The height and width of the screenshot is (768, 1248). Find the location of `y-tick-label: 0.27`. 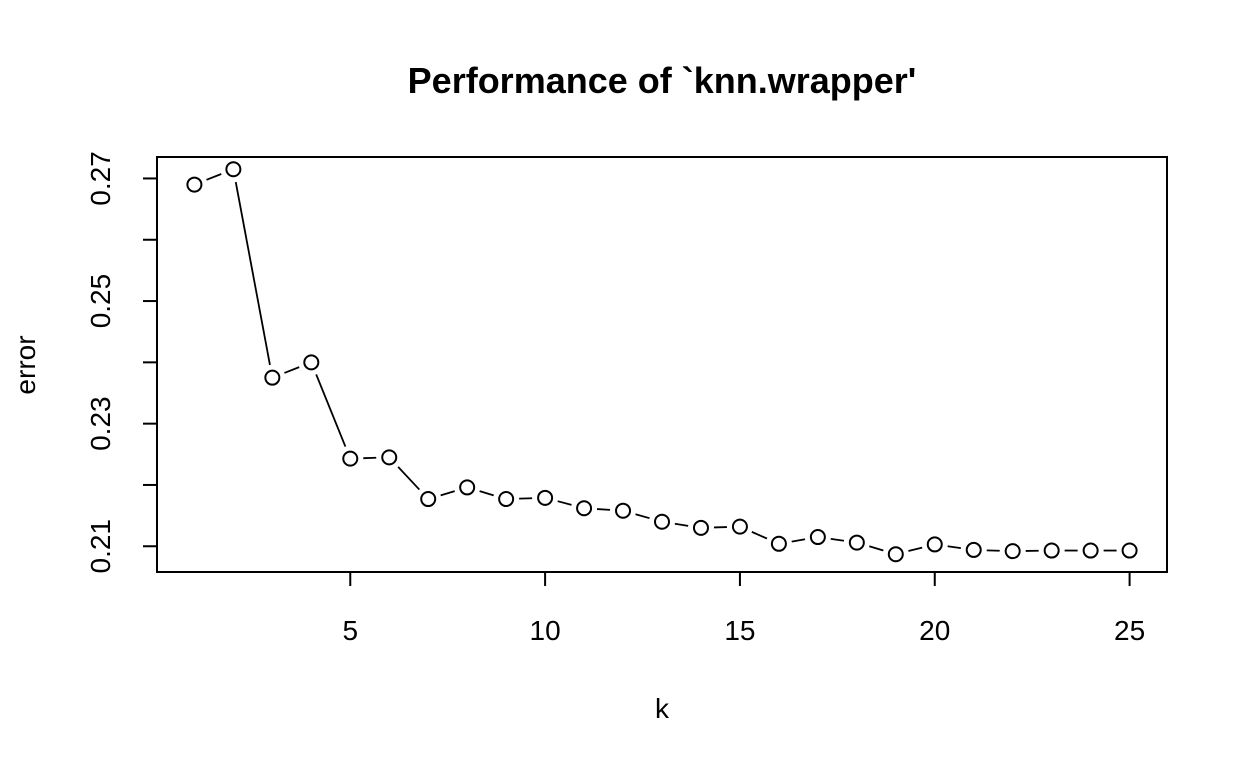

y-tick-label: 0.27 is located at coordinates (100, 178).